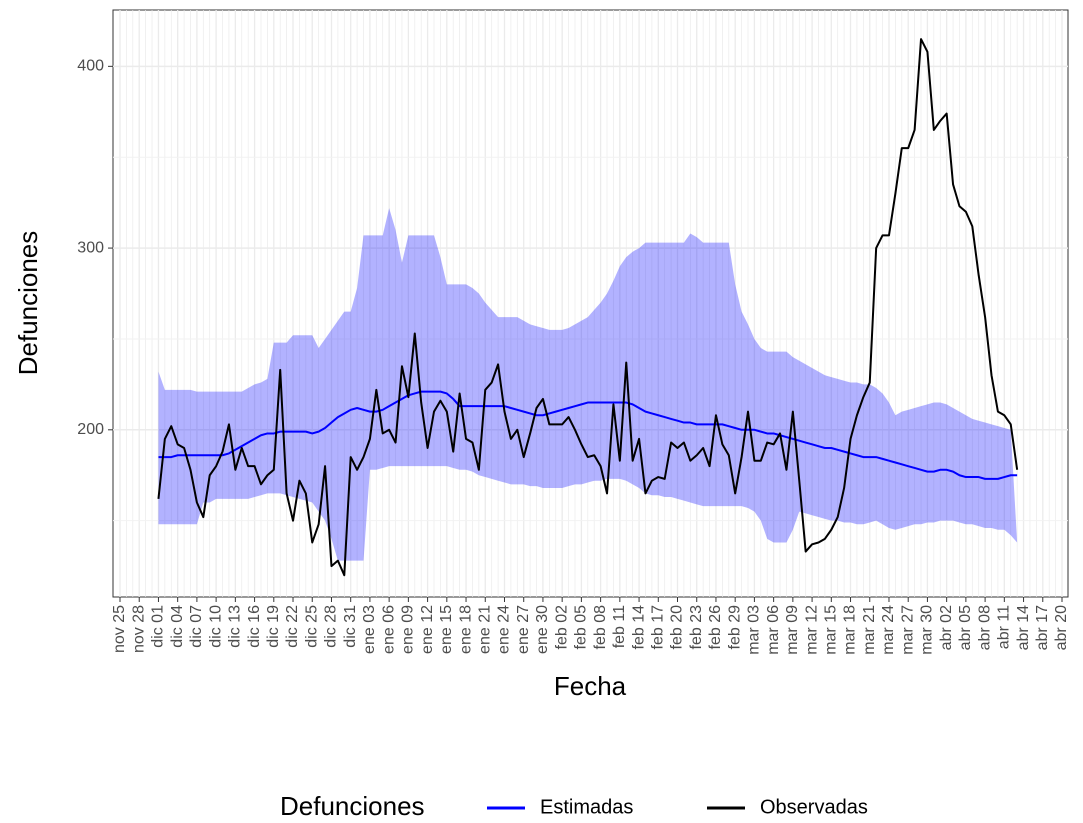 The height and width of the screenshot is (823, 1083). What do you see at coordinates (408, 629) in the screenshot?
I see `x-tick-label: ene 09` at bounding box center [408, 629].